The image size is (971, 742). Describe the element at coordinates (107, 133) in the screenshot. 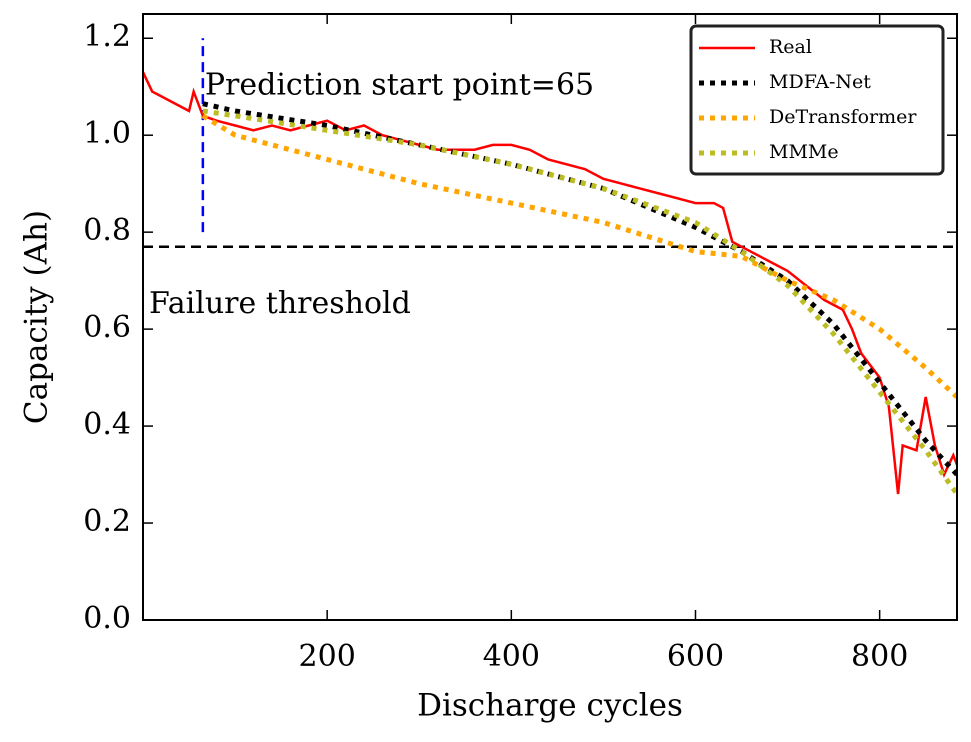

I see `y-tick-label: 1.0` at that location.